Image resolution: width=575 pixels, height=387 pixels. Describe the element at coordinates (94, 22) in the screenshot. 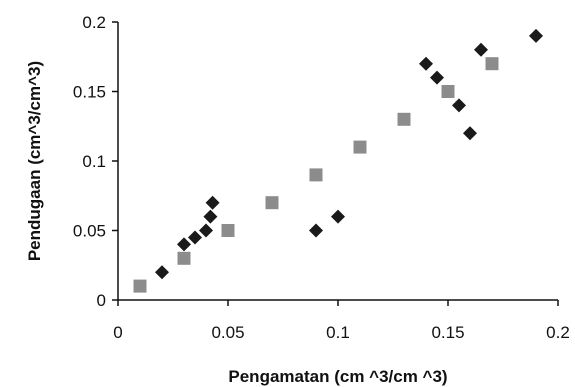

I see `y-tick-label: 0.2` at that location.